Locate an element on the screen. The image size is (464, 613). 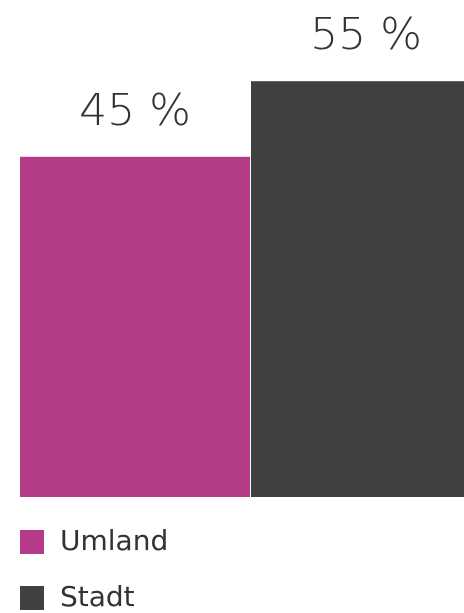
legend-label: Stadt is located at coordinates (97, 596).